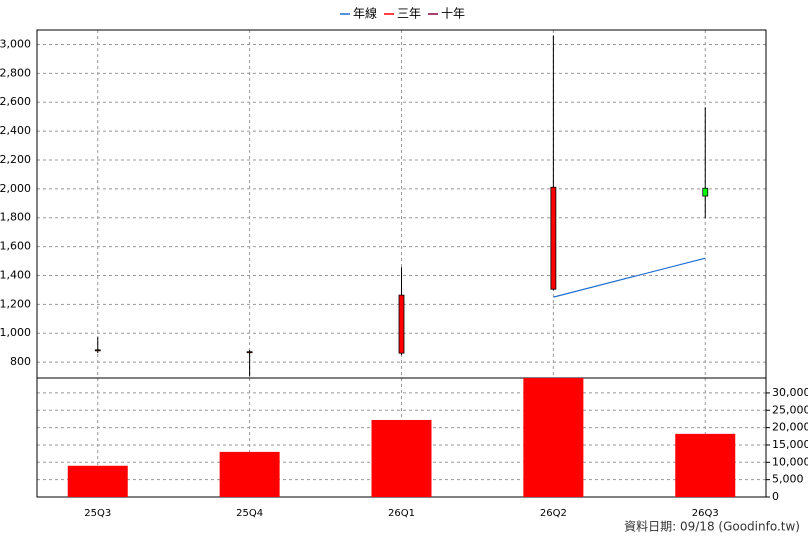 This screenshot has height=540, width=808. What do you see at coordinates (788, 479) in the screenshot?
I see `y2-tick-label: 5,000` at bounding box center [788, 479].